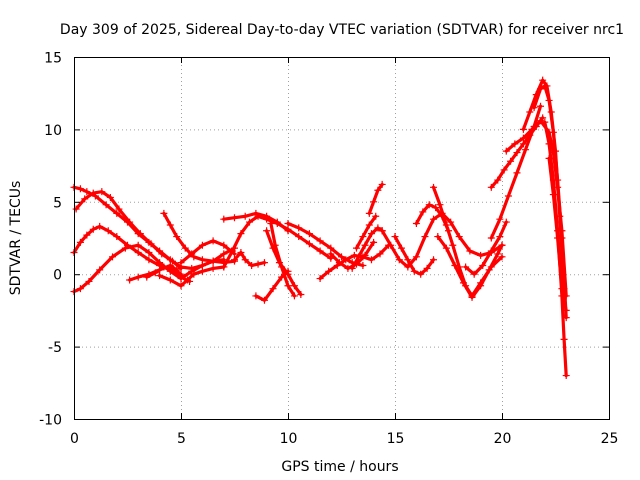 The height and width of the screenshot is (480, 640). Describe the element at coordinates (16, 238) in the screenshot. I see `y-axis-title: SDTVAR / TECUs` at that location.